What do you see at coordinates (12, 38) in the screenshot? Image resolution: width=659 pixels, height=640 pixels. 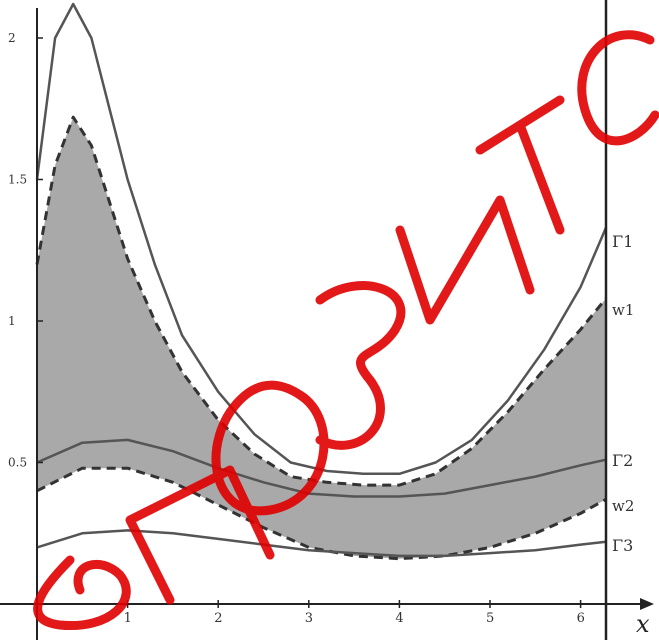 I see `y-tick-label: 2` at bounding box center [12, 38].